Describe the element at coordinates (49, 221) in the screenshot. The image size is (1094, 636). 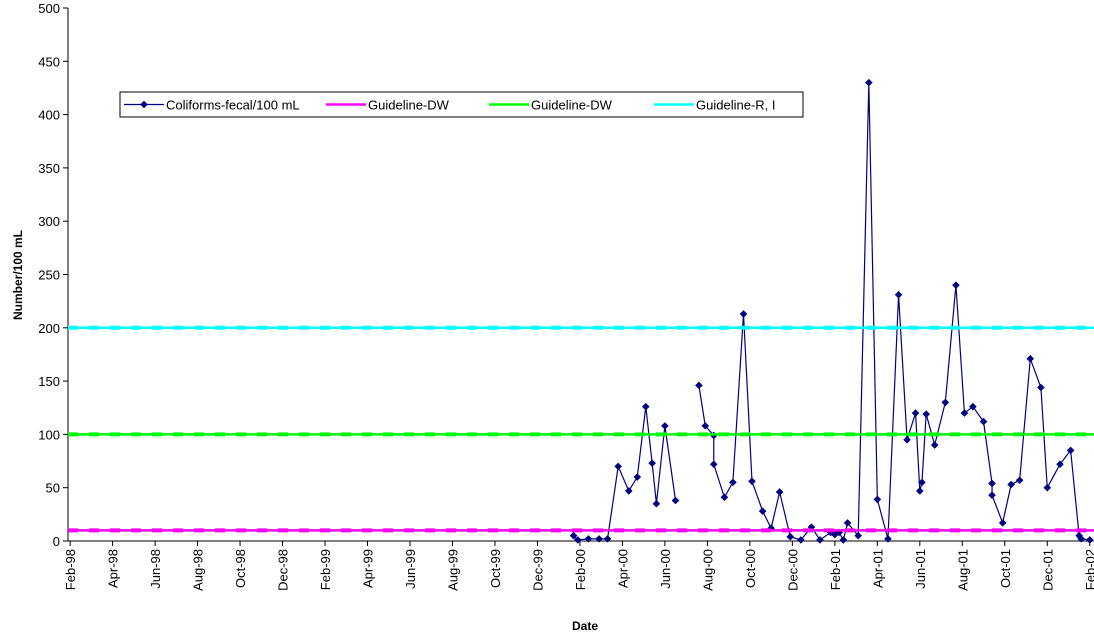
I see `y-tick-label: 300` at that location.